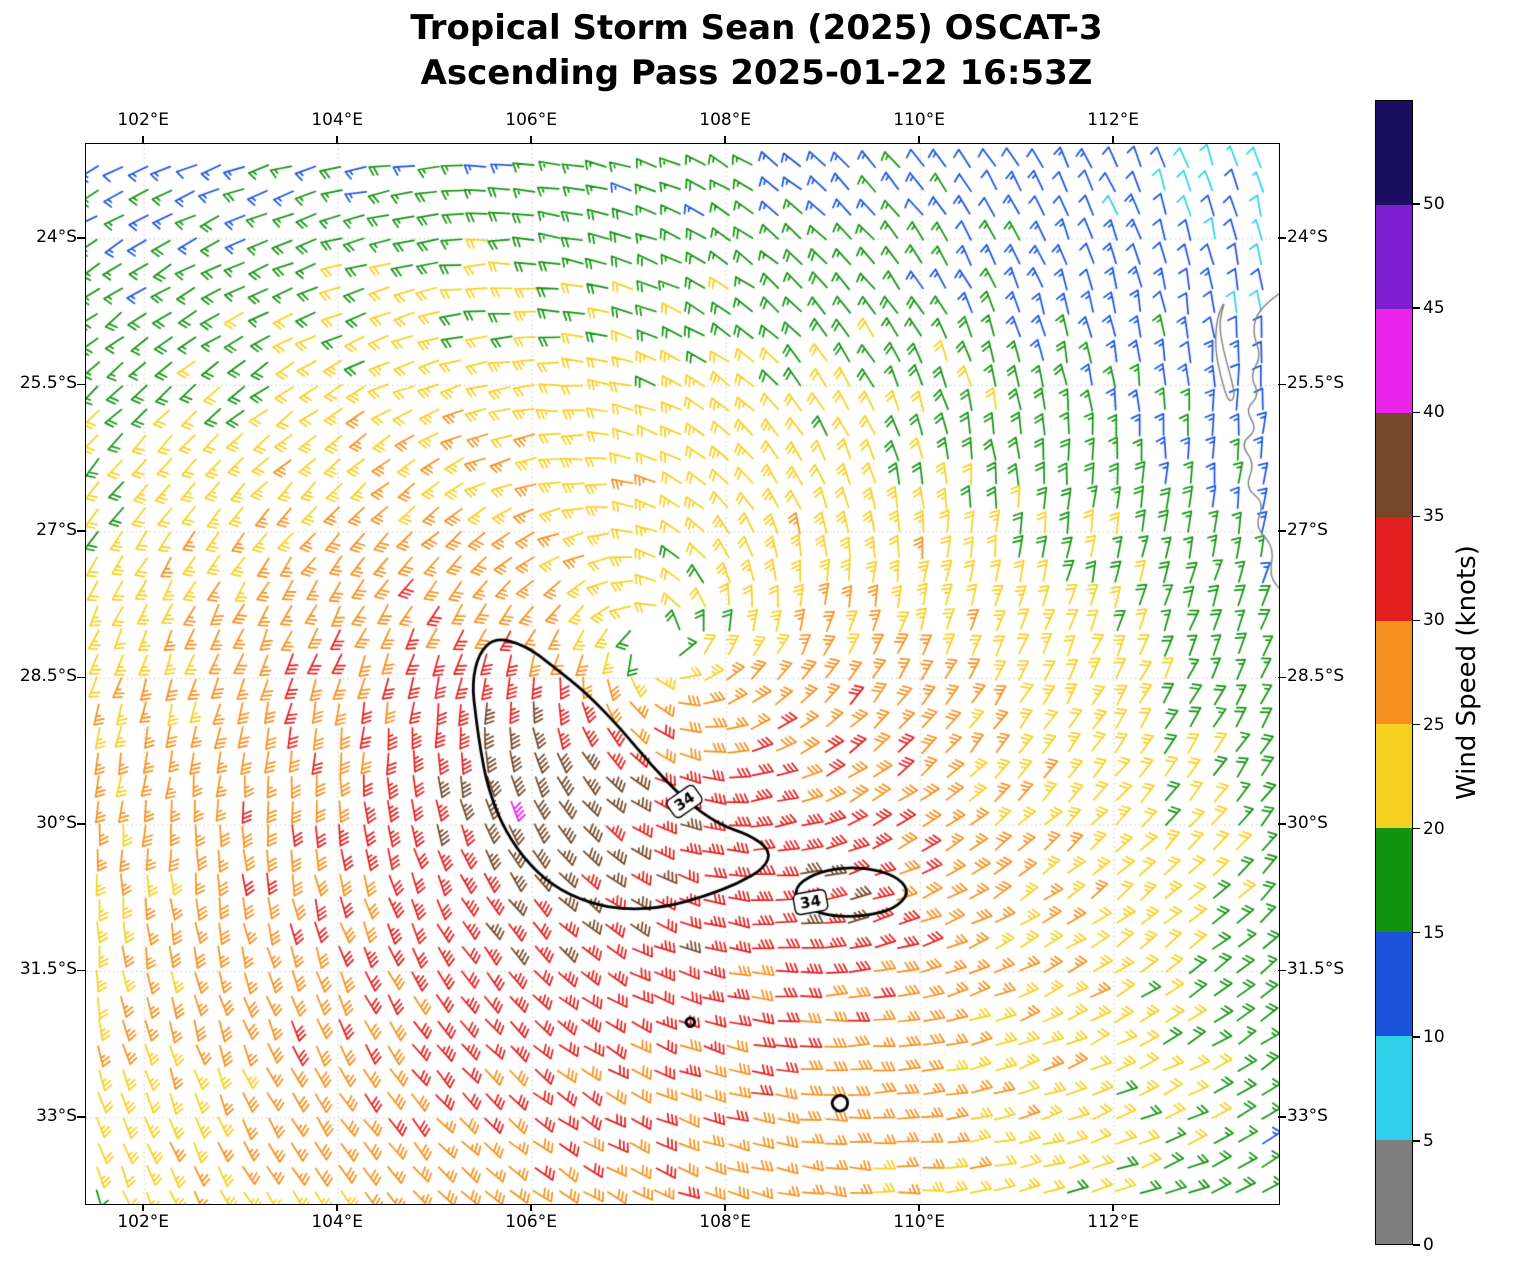 The width and height of the screenshot is (1513, 1264). I want to click on colorbar-tick-label: 0, so click(1428, 1245).